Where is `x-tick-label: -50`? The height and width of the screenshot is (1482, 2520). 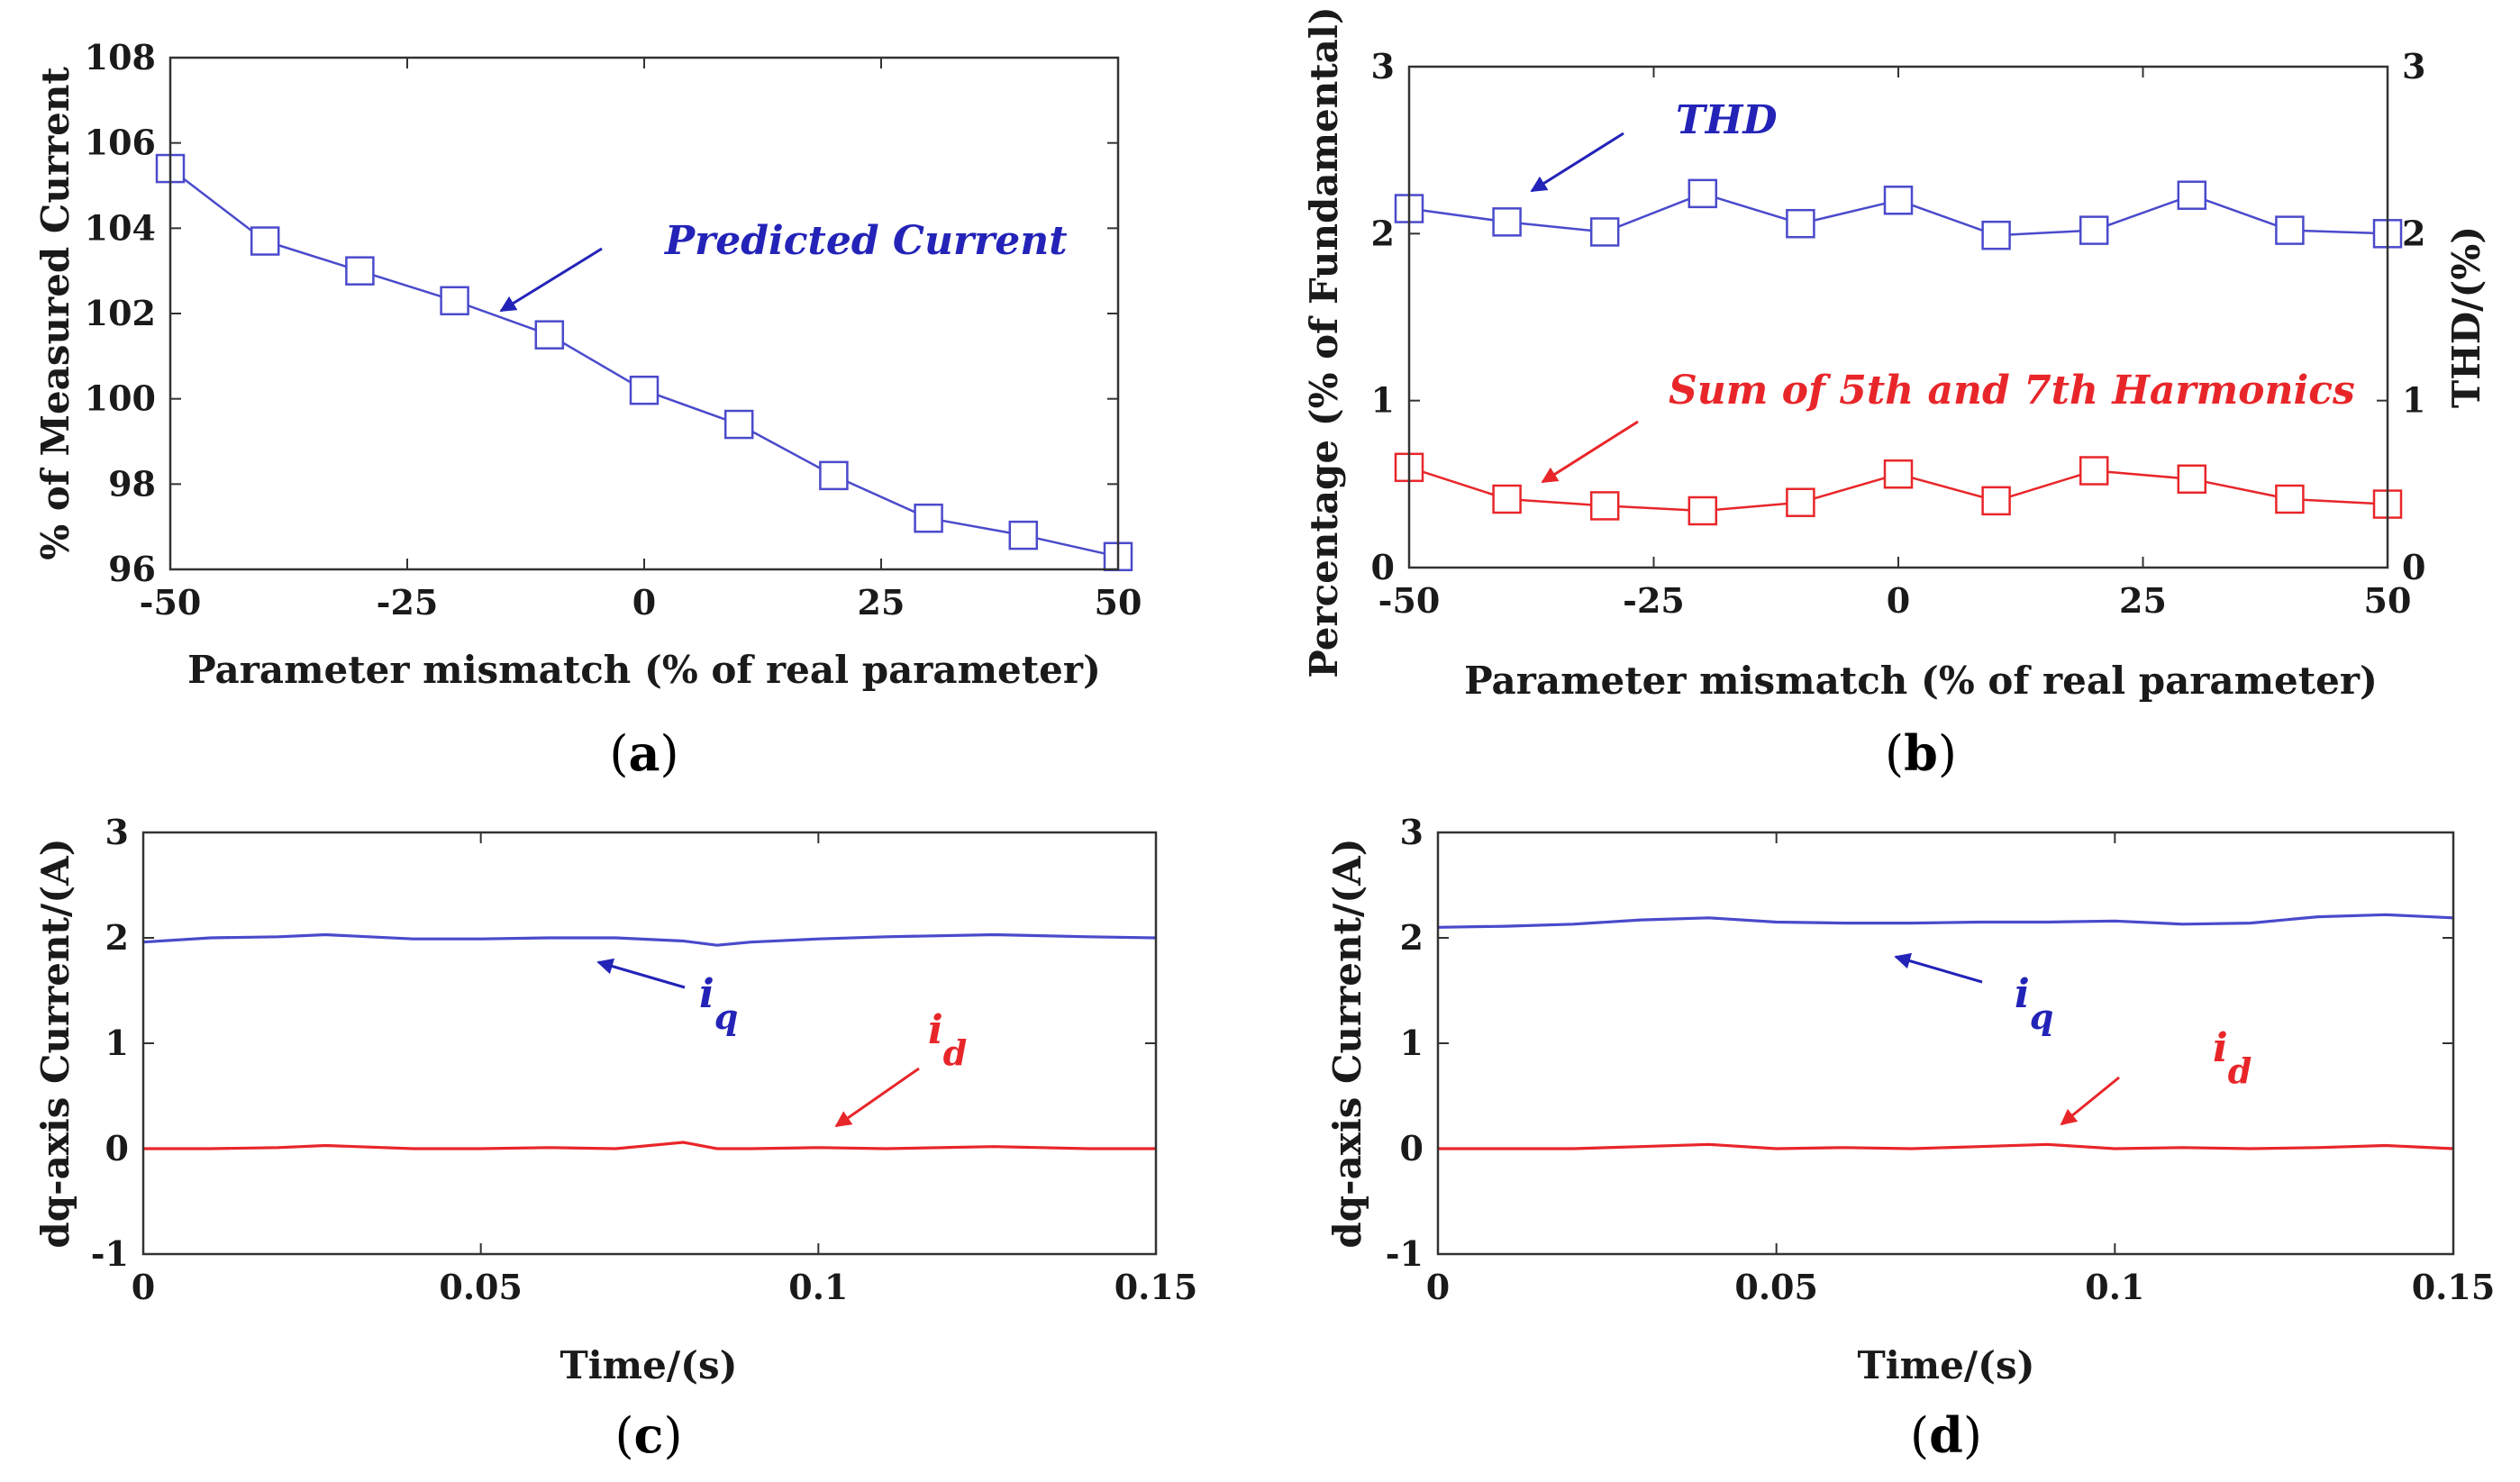
x-tick-label: -50 is located at coordinates (1409, 600).